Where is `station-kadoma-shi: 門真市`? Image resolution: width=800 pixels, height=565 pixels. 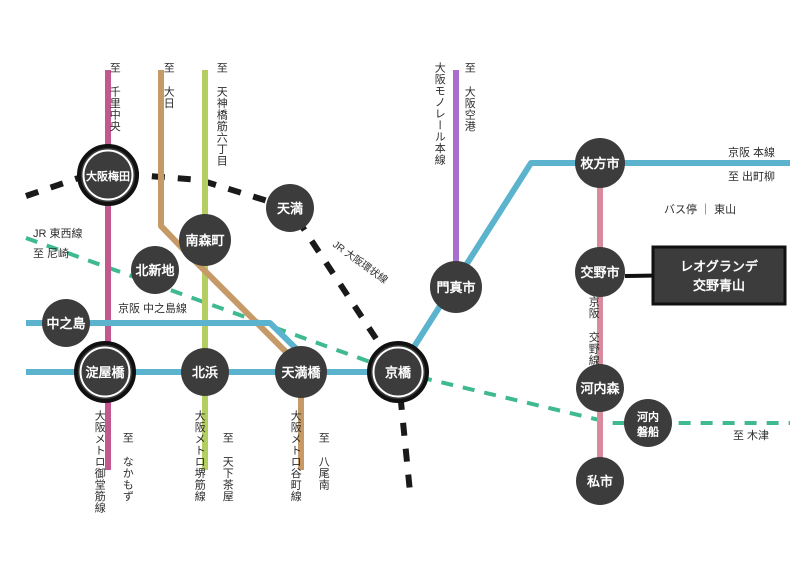 station-kadoma-shi: 門真市 is located at coordinates (456, 287).